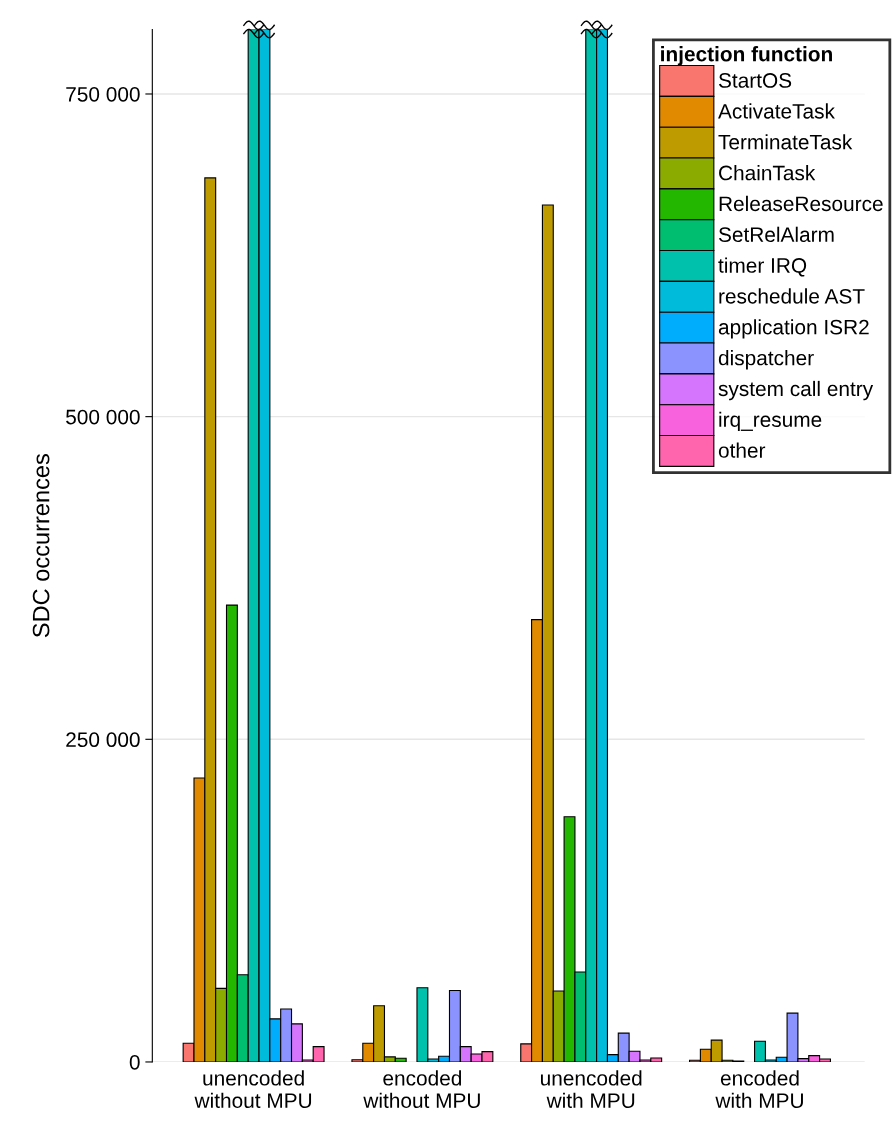 The width and height of the screenshot is (896, 1133). What do you see at coordinates (759, 1089) in the screenshot?
I see `x-tick-label: encoded with MPU` at bounding box center [759, 1089].